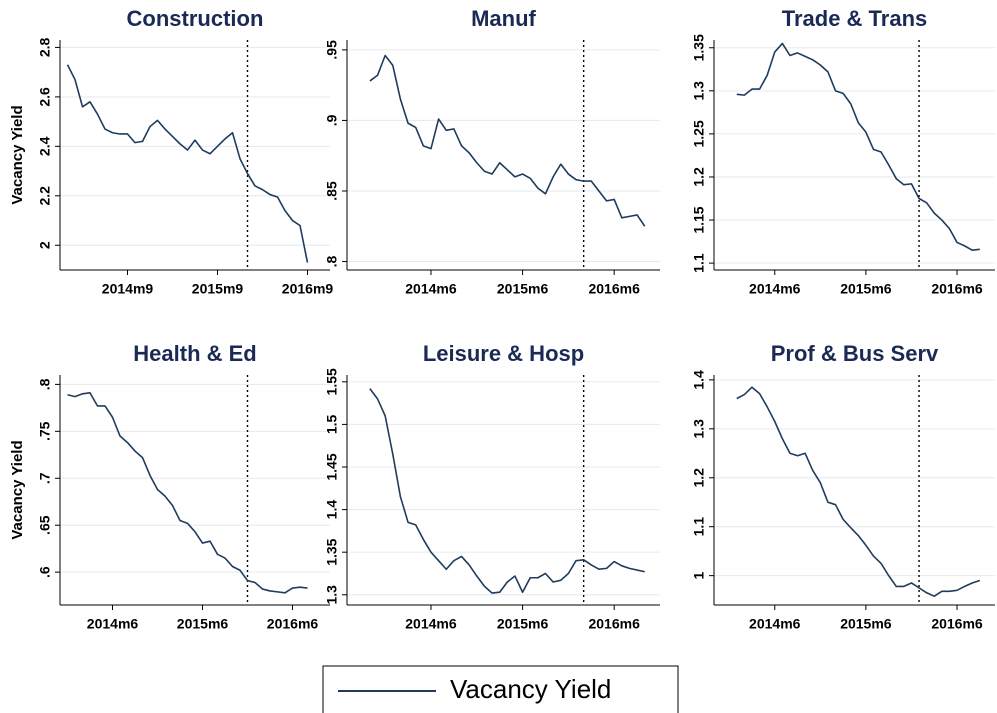  I want to click on y-tick-label: .7, so click(45, 478).